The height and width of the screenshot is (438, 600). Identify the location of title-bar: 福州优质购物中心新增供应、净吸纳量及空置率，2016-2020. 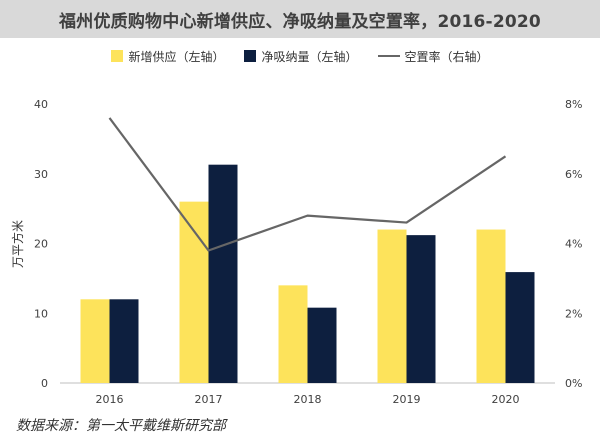
(300, 19).